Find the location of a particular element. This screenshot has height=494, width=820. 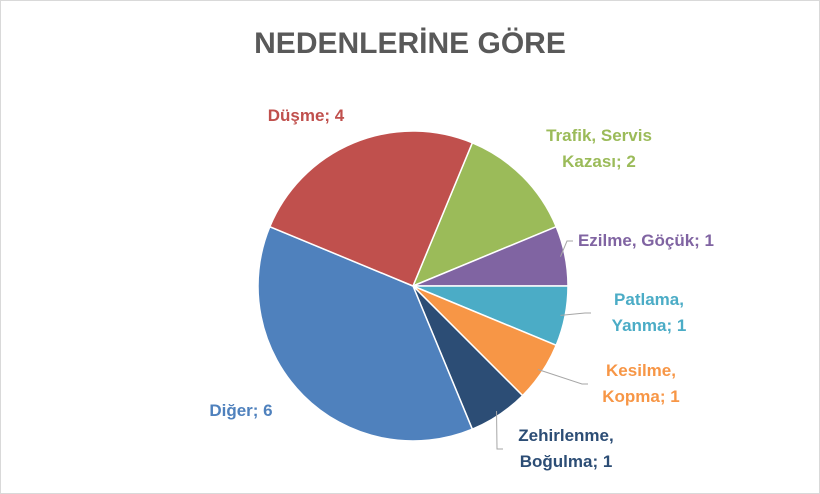

data-label: Ezilme, Göçük; 1 is located at coordinates (646, 240).